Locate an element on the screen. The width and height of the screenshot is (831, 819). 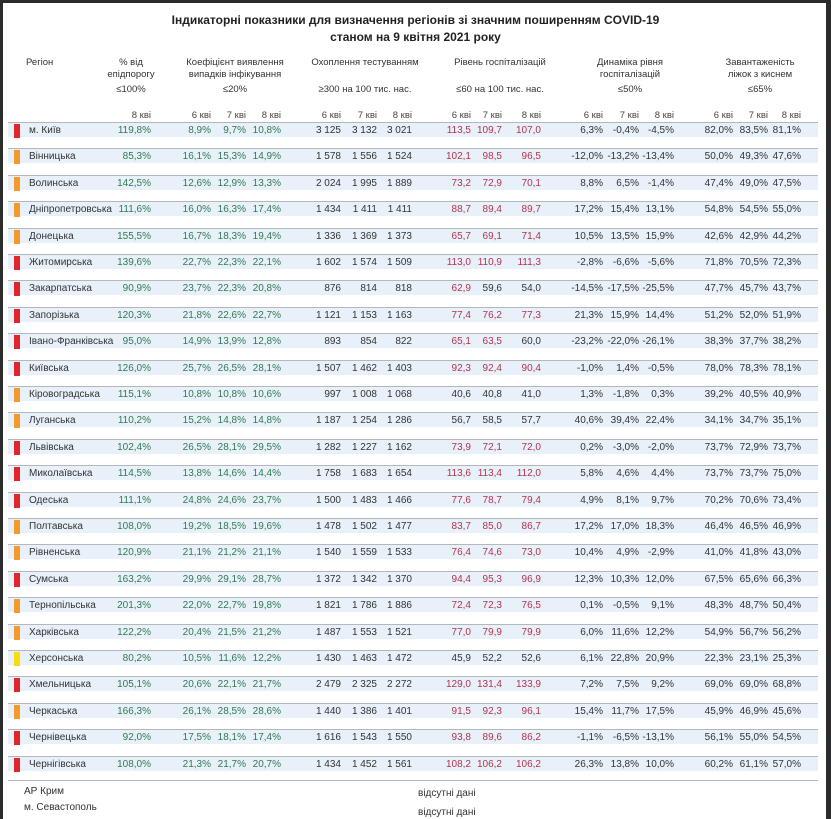
hosp-cell: 69,1 is located at coordinates (492, 236).